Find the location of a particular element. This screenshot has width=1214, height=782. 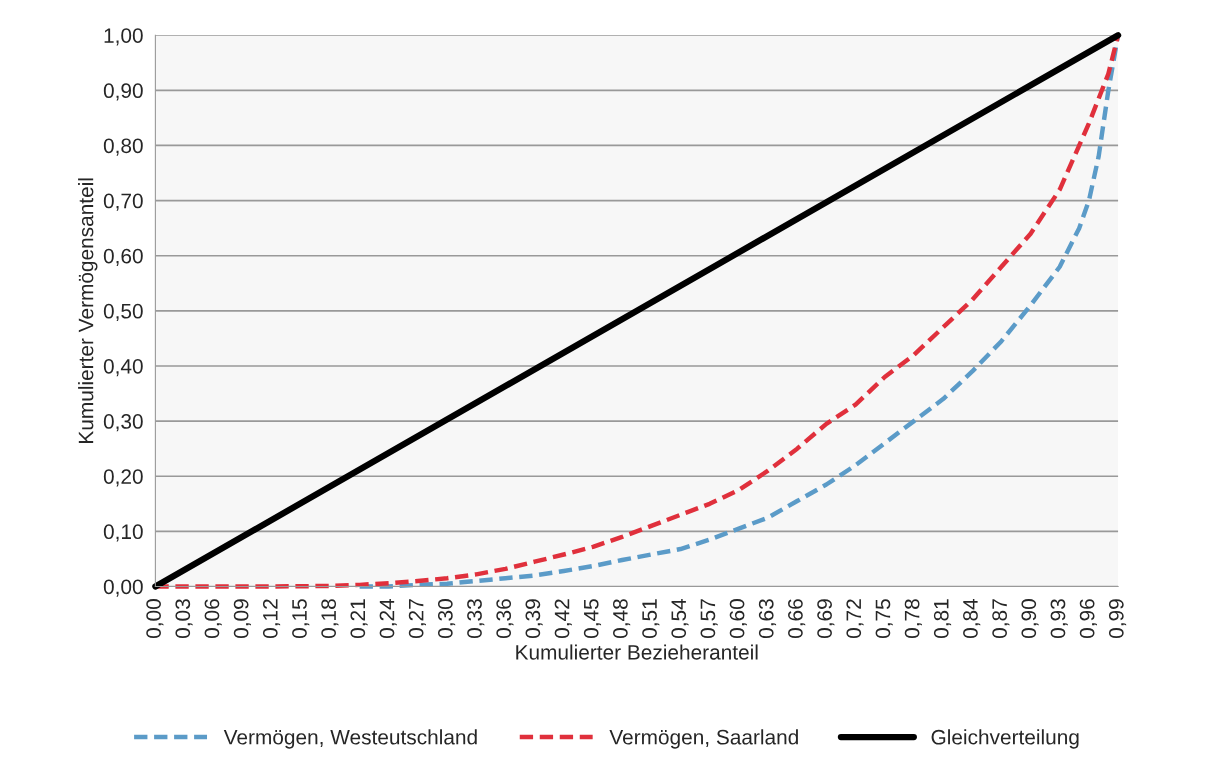

x-tick-label: 0,96 is located at coordinates (1088, 619).